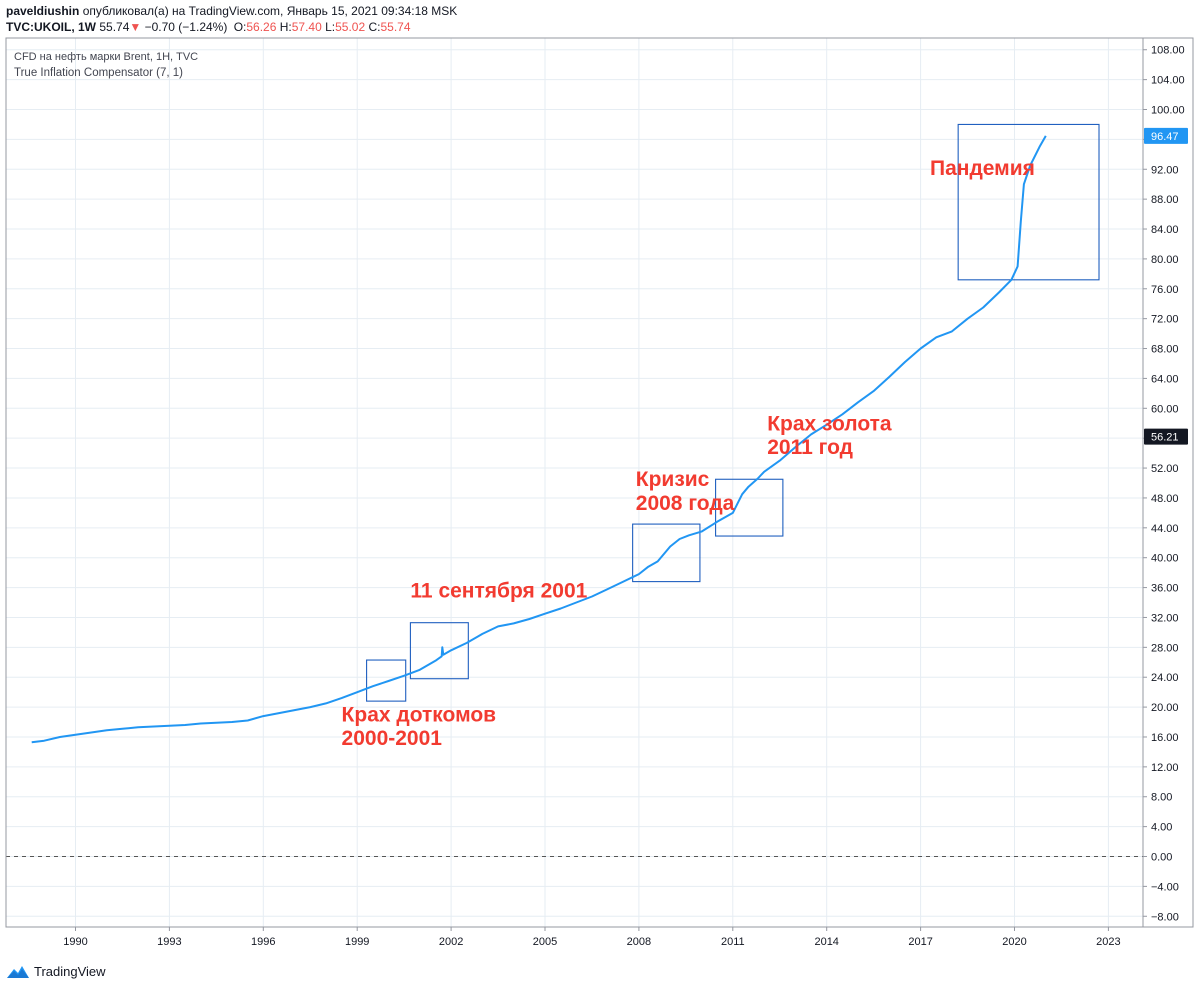 The image size is (1200, 989). Describe the element at coordinates (685, 503) in the screenshot. I see `annotation-label: 2008 года` at that location.